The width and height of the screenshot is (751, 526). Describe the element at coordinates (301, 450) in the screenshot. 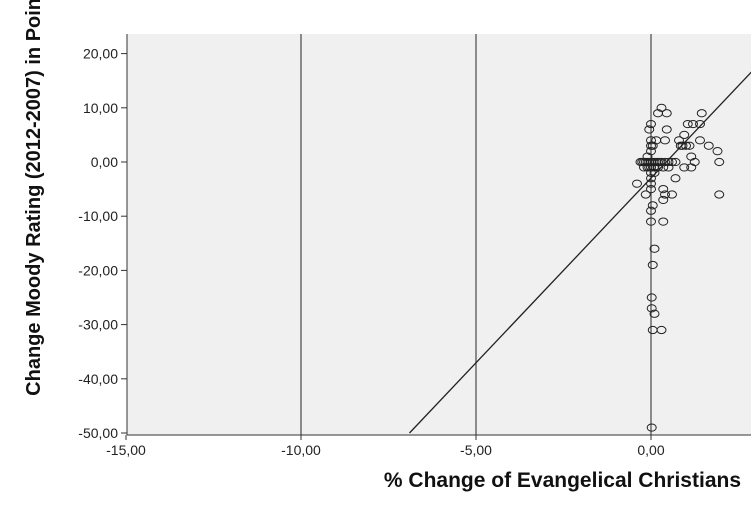

I see `x-tick-label: -10,00` at that location.